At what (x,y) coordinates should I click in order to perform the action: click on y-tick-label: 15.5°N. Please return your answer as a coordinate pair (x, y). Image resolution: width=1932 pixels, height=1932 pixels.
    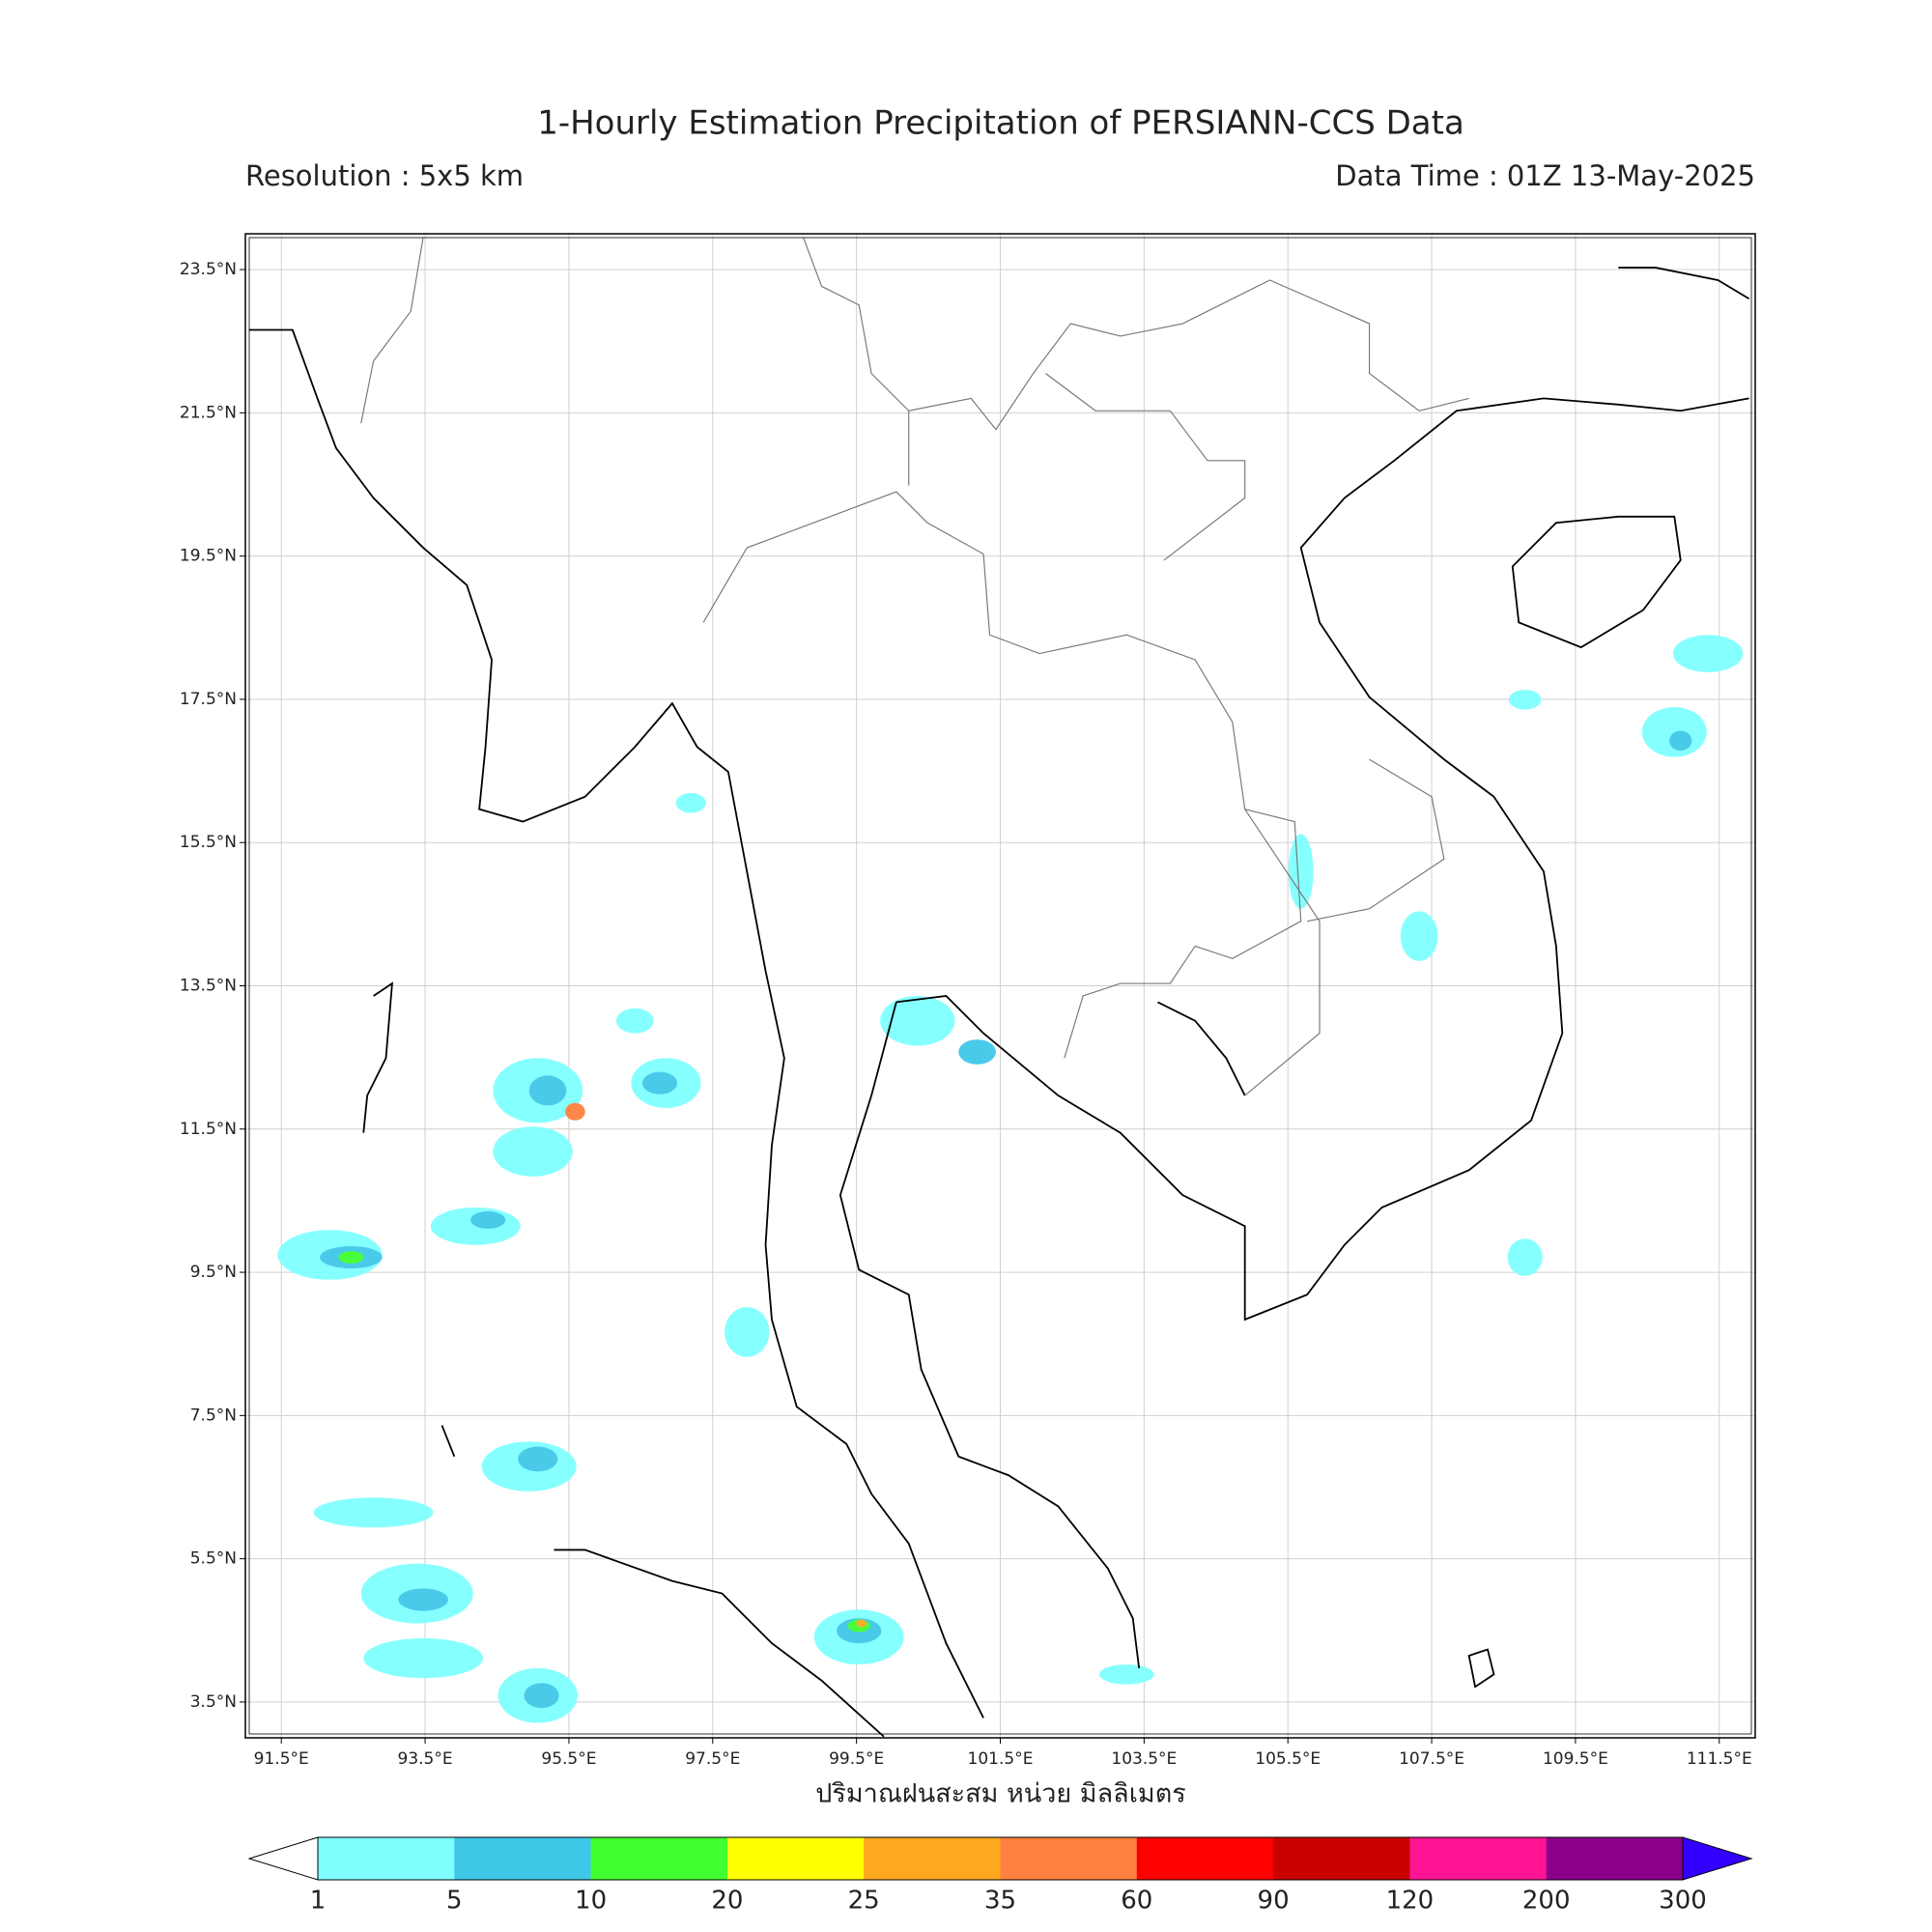
    Looking at the image, I should click on (208, 842).